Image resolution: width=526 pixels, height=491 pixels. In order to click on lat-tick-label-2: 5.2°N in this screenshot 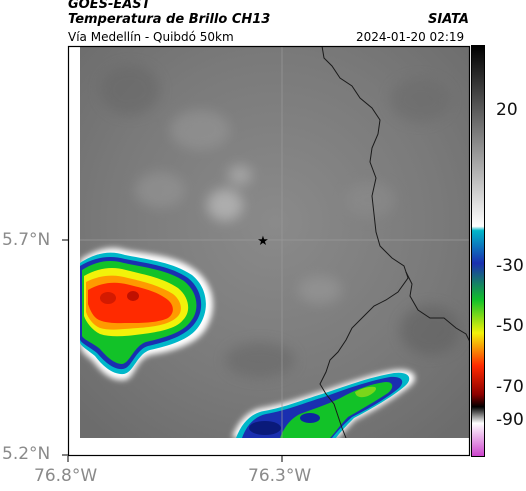, I will do `click(26, 454)`.